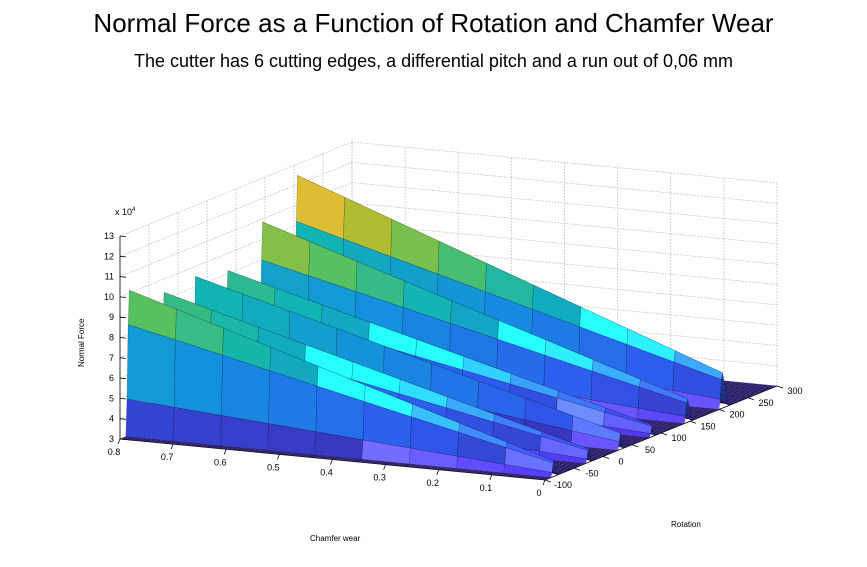  What do you see at coordinates (111, 398) in the screenshot?
I see `z-tick-label: 5` at bounding box center [111, 398].